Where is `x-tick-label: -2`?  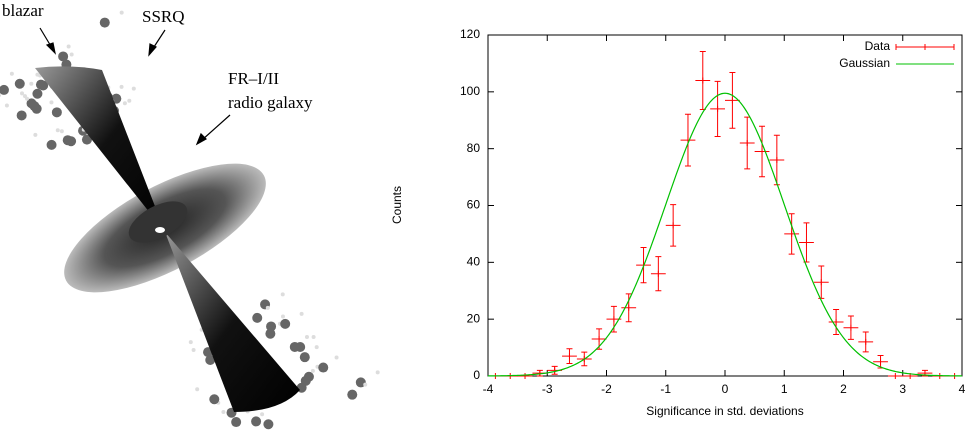 x-tick-label: -2 is located at coordinates (606, 389).